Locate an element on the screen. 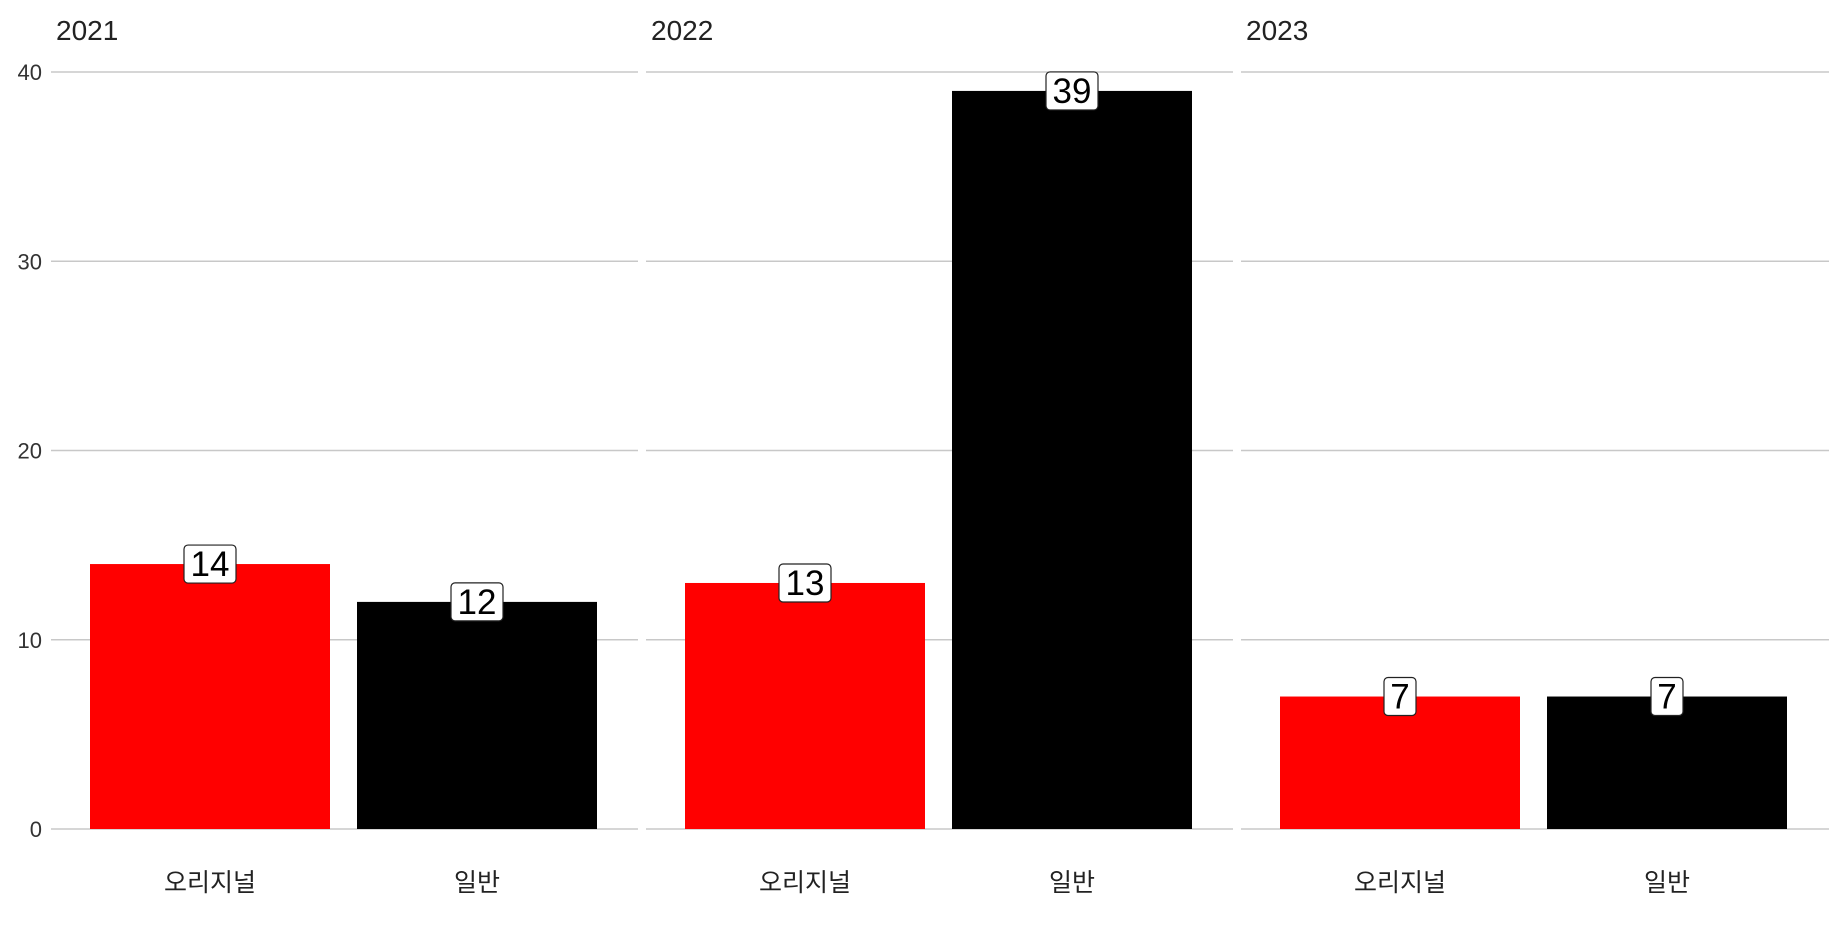 This screenshot has height=925, width=1836. y-tick-label: 30 is located at coordinates (30, 261).